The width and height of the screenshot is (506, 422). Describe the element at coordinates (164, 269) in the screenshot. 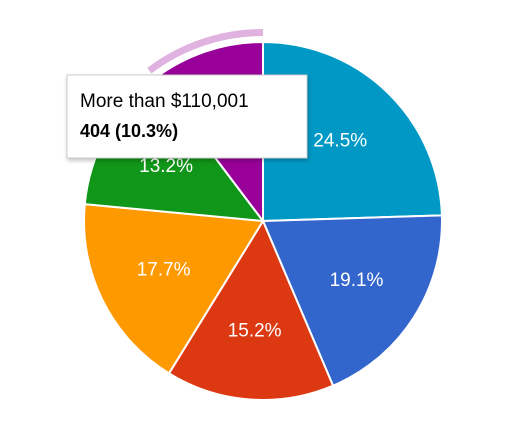

I see `slice-label: 17.7%` at that location.